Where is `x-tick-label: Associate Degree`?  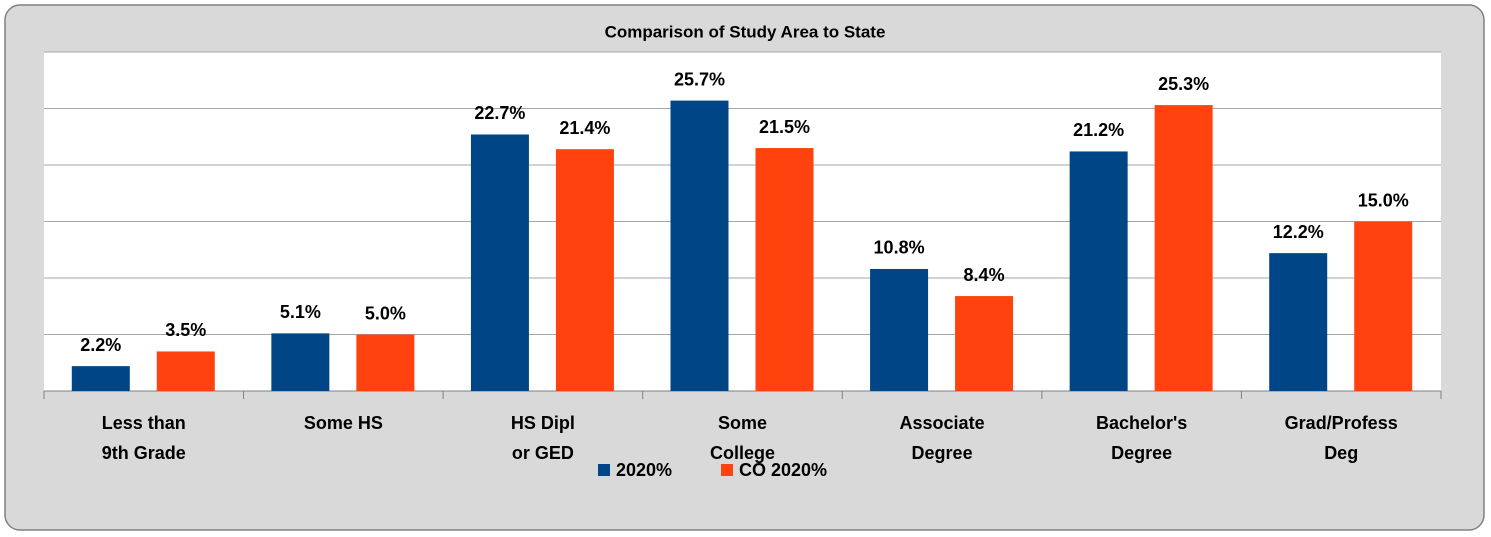 x-tick-label: Associate Degree is located at coordinates (942, 438).